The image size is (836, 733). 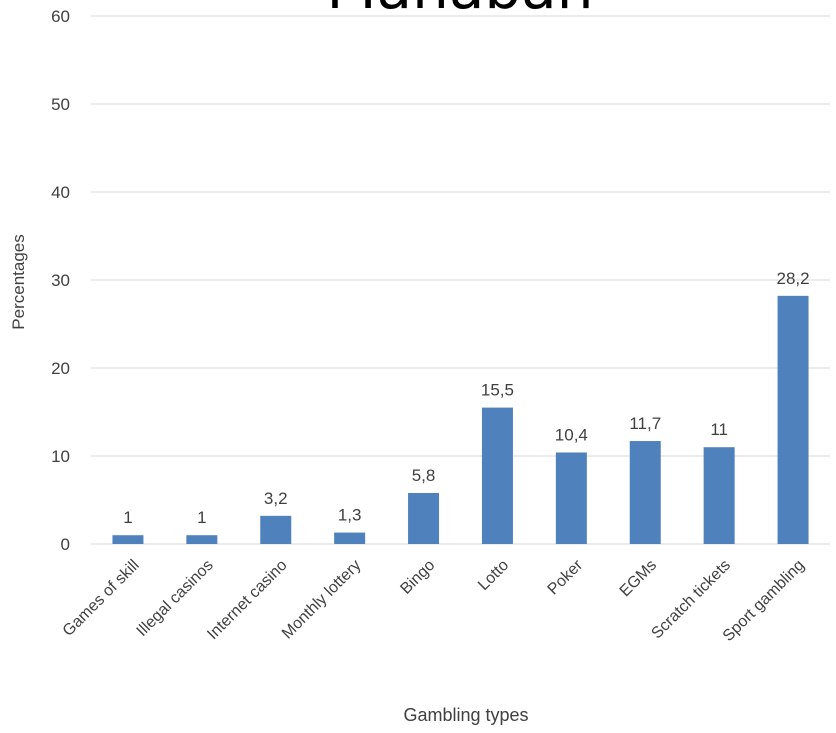 I want to click on x-tick-label: Illegal casinos, so click(x=175, y=598).